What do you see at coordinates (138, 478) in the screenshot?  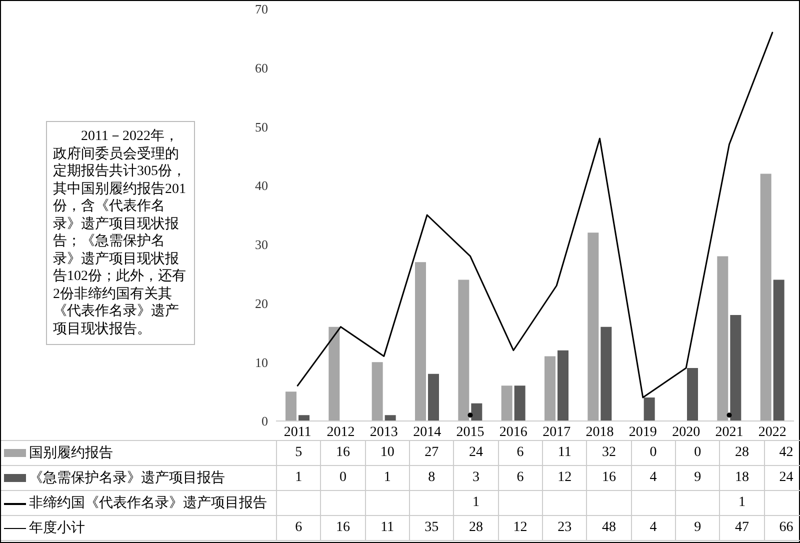 I see `legend-label: 《急需保护名录》遗产项目报告` at bounding box center [138, 478].